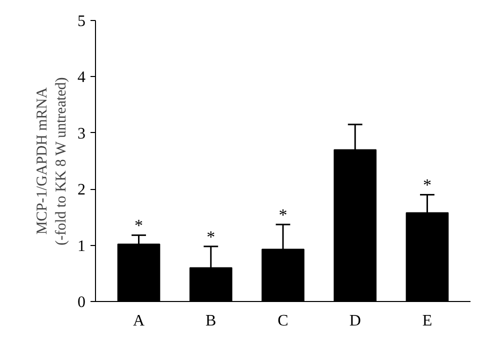  What do you see at coordinates (82, 246) in the screenshot?
I see `y-tick-label: 1` at bounding box center [82, 246].